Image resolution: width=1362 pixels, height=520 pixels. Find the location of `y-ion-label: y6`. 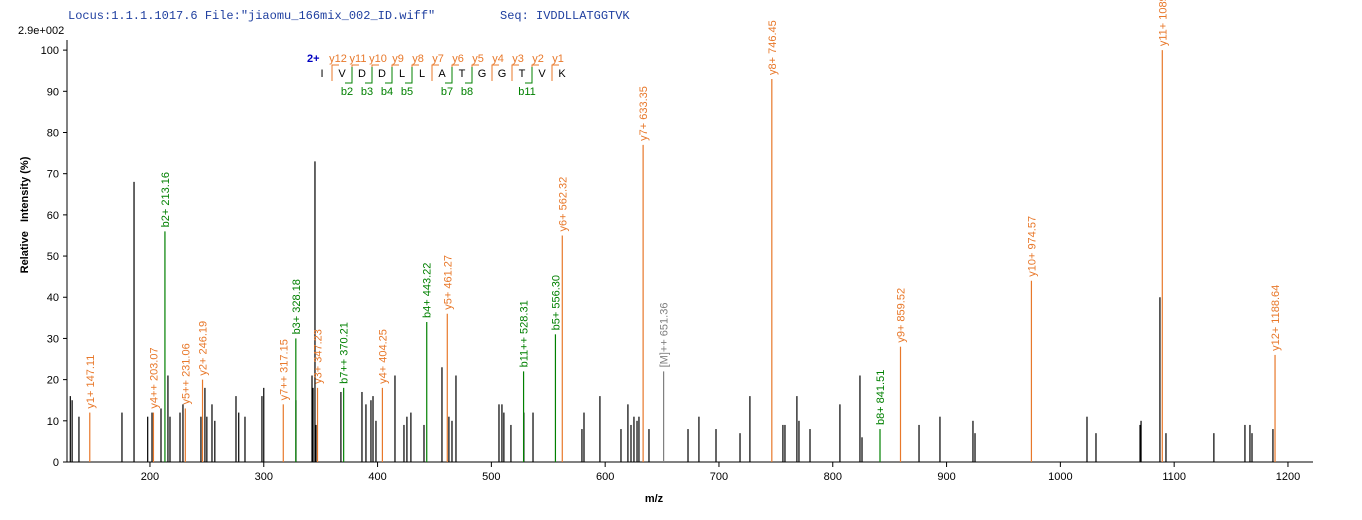

y-ion-label: y6 is located at coordinates (458, 59).